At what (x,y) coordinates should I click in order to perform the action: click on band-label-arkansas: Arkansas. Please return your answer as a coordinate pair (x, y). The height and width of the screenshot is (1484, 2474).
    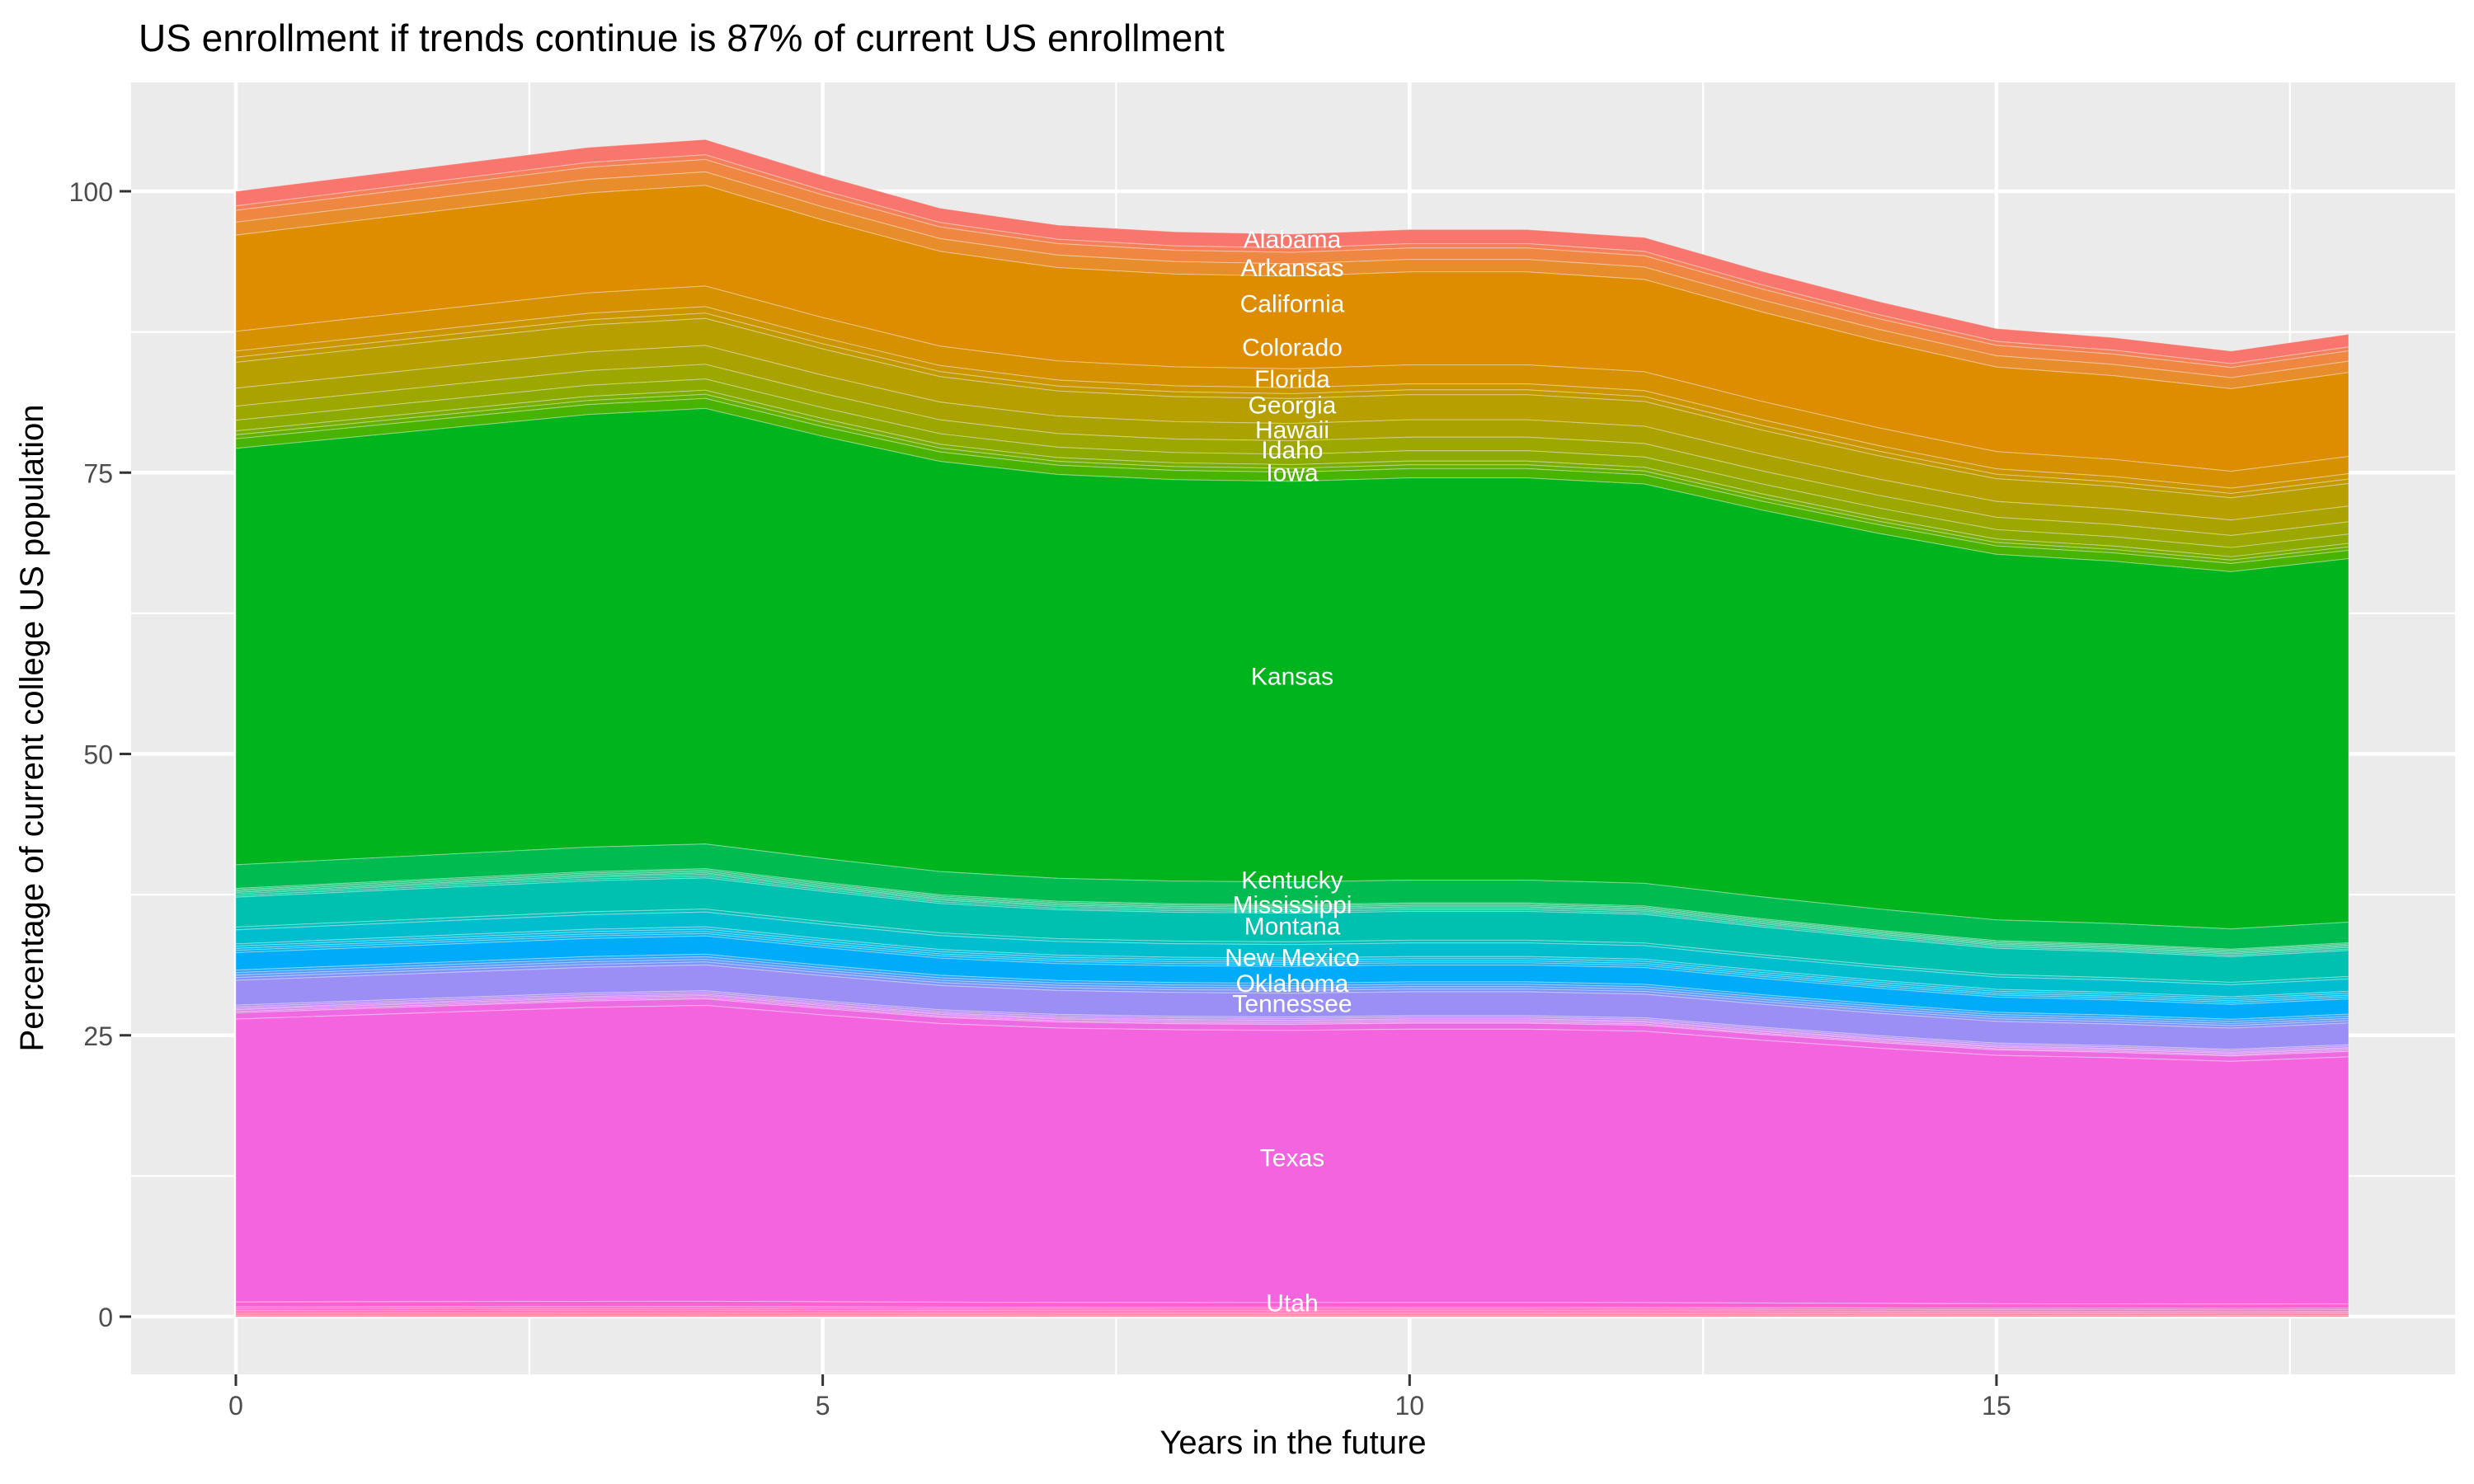
    Looking at the image, I should click on (1291, 268).